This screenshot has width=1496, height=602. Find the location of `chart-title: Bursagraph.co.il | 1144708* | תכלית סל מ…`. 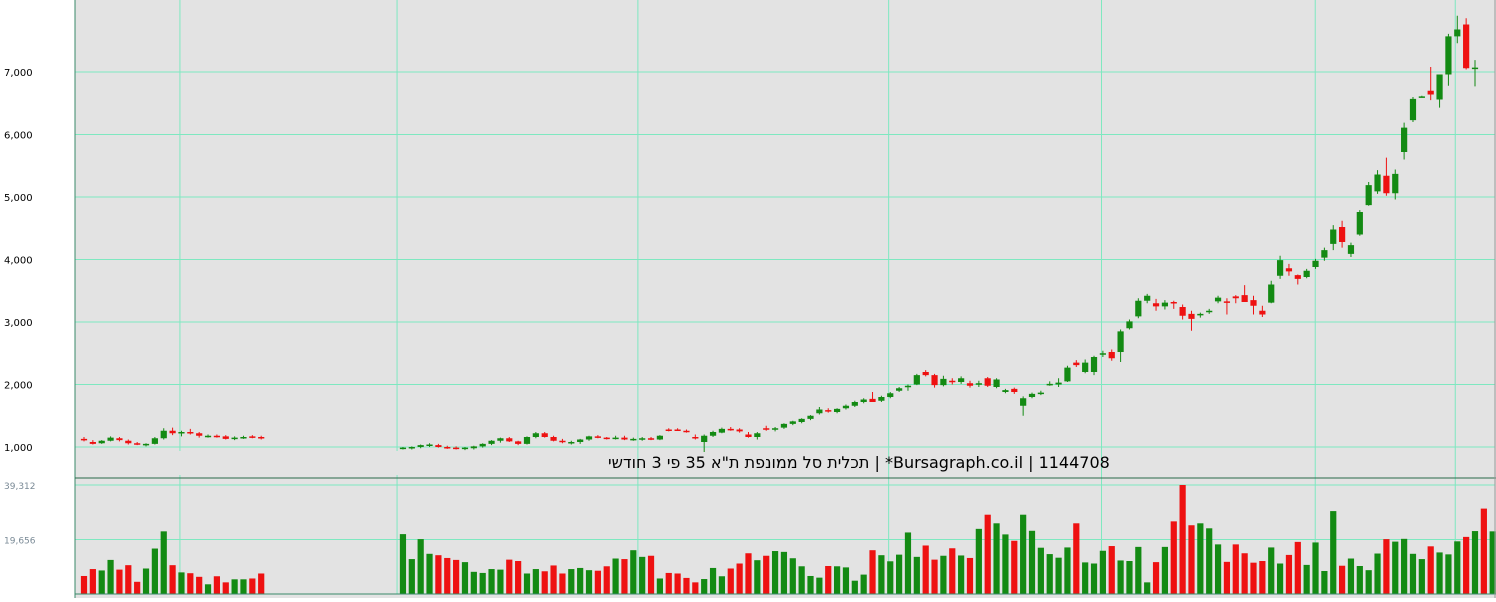

chart-title: Bursagraph.co.il | 1144708* | תכלית סל מ… is located at coordinates (859, 462).